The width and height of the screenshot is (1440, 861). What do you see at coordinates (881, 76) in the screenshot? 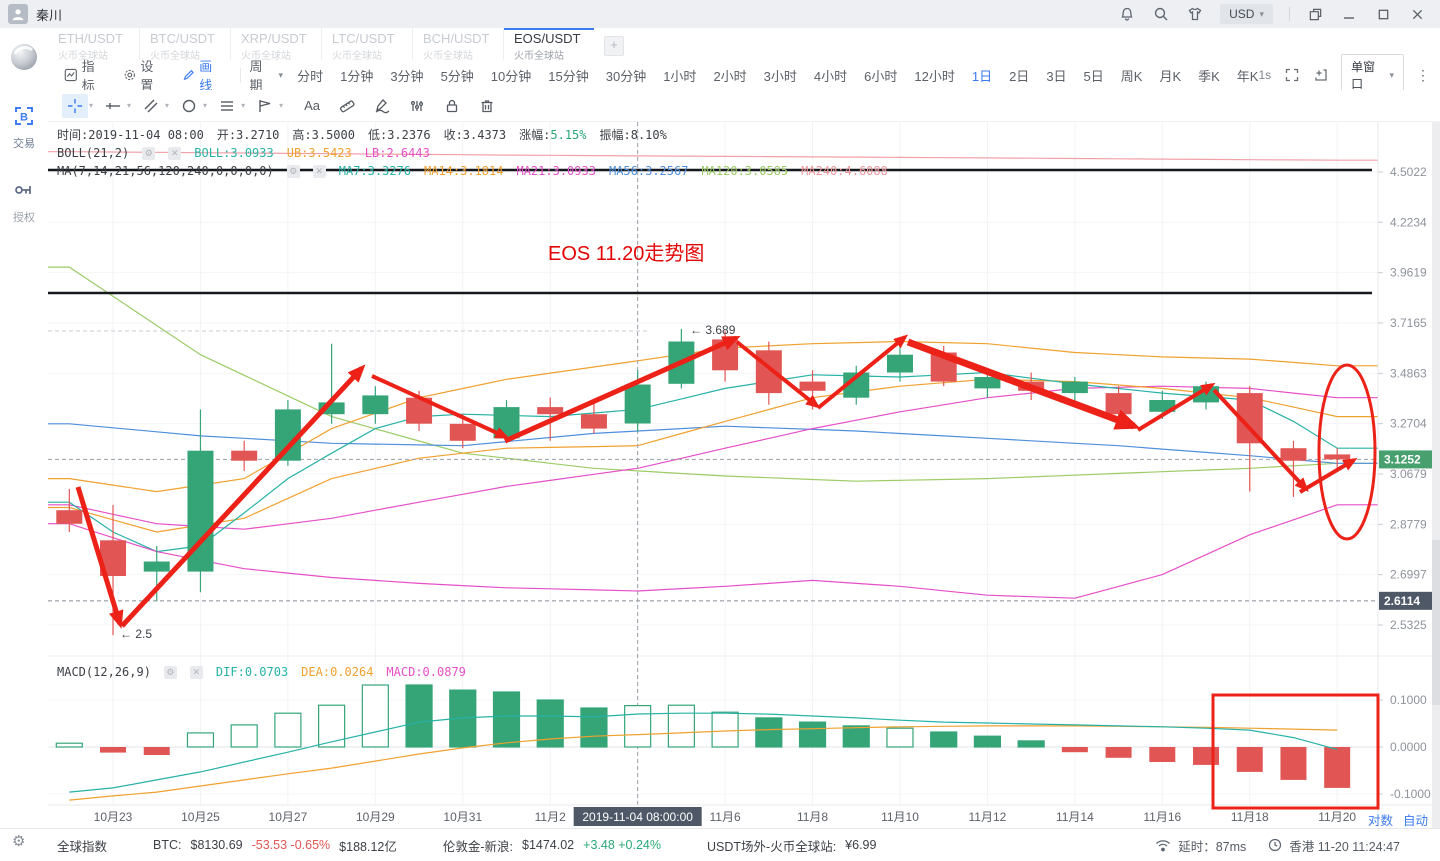
I see `timeframe-6小时: 6小时` at bounding box center [881, 76].